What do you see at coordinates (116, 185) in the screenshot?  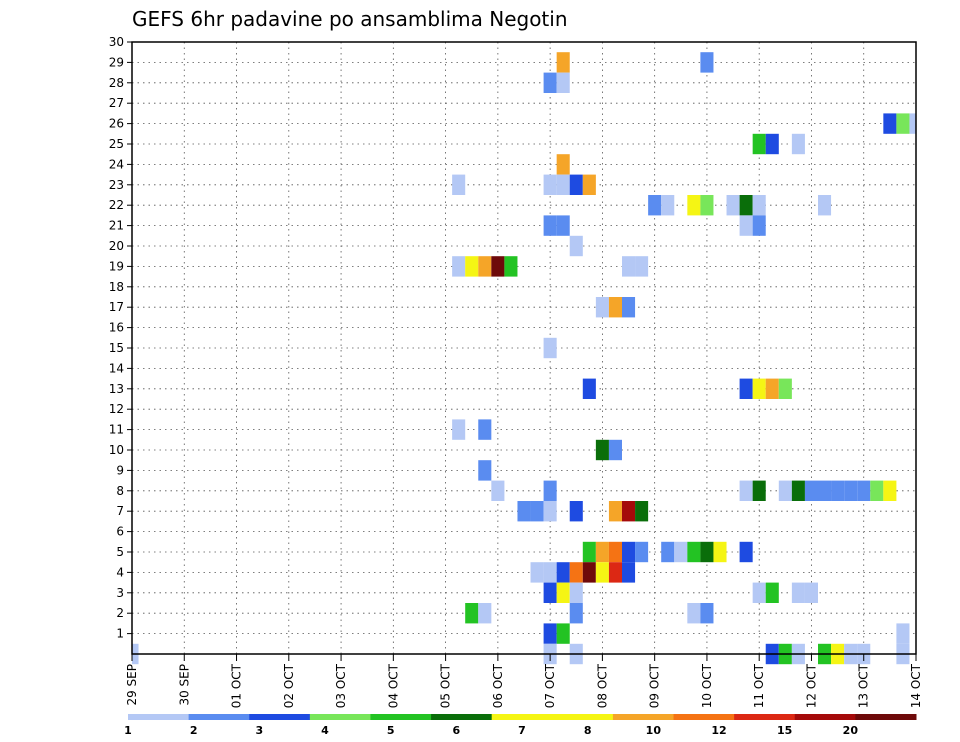 I see `y-tick-label: 23` at bounding box center [116, 185].